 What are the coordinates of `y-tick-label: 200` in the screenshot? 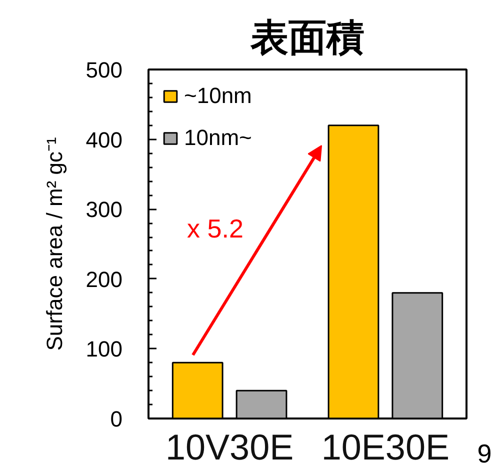 It's located at (104, 279).